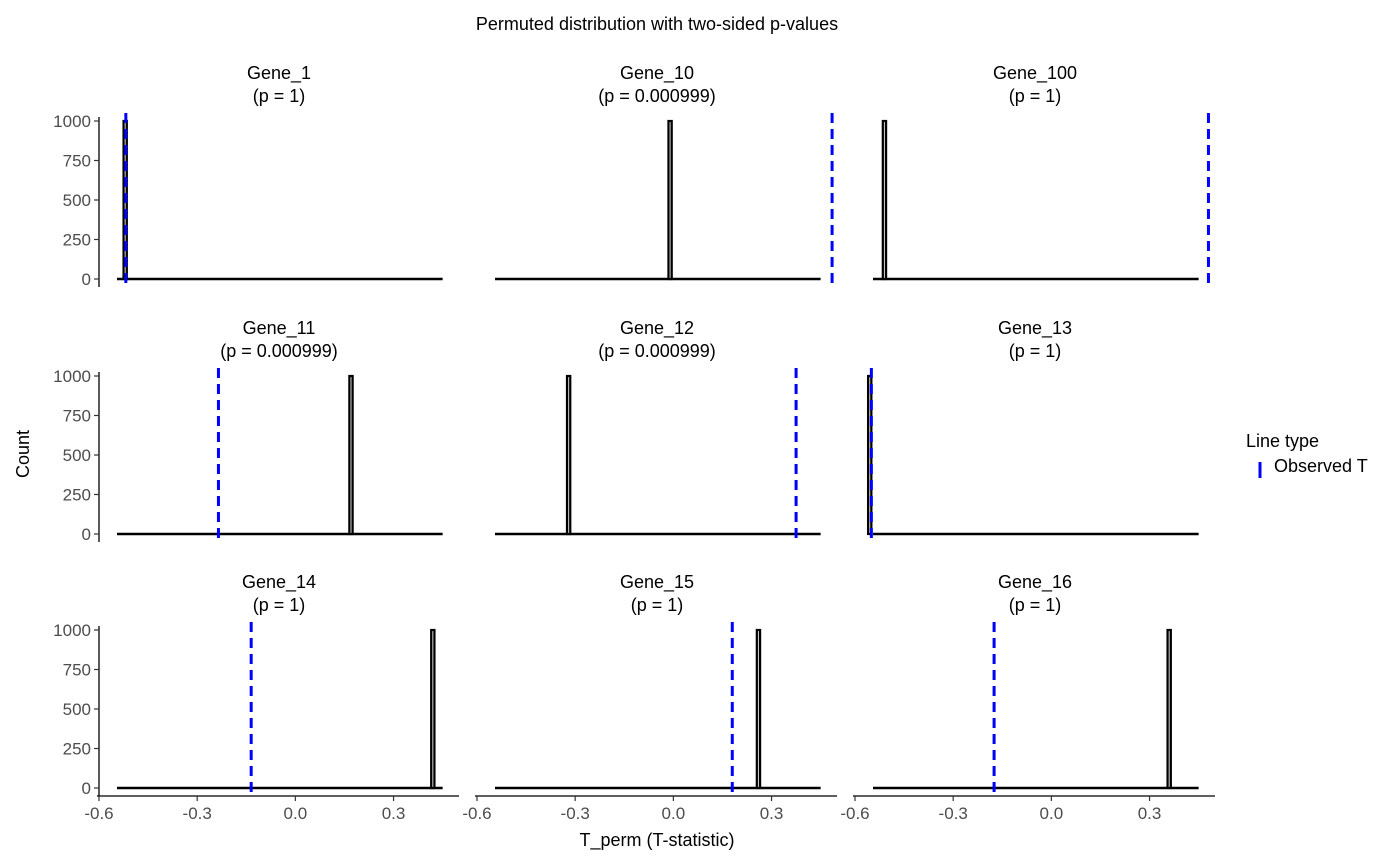 The image size is (1400, 865). What do you see at coordinates (1027, 697) in the screenshot?
I see `panel-gene-16: Gene_16(p = 1) -0.6 -0.3 0.0 0.3` at bounding box center [1027, 697].